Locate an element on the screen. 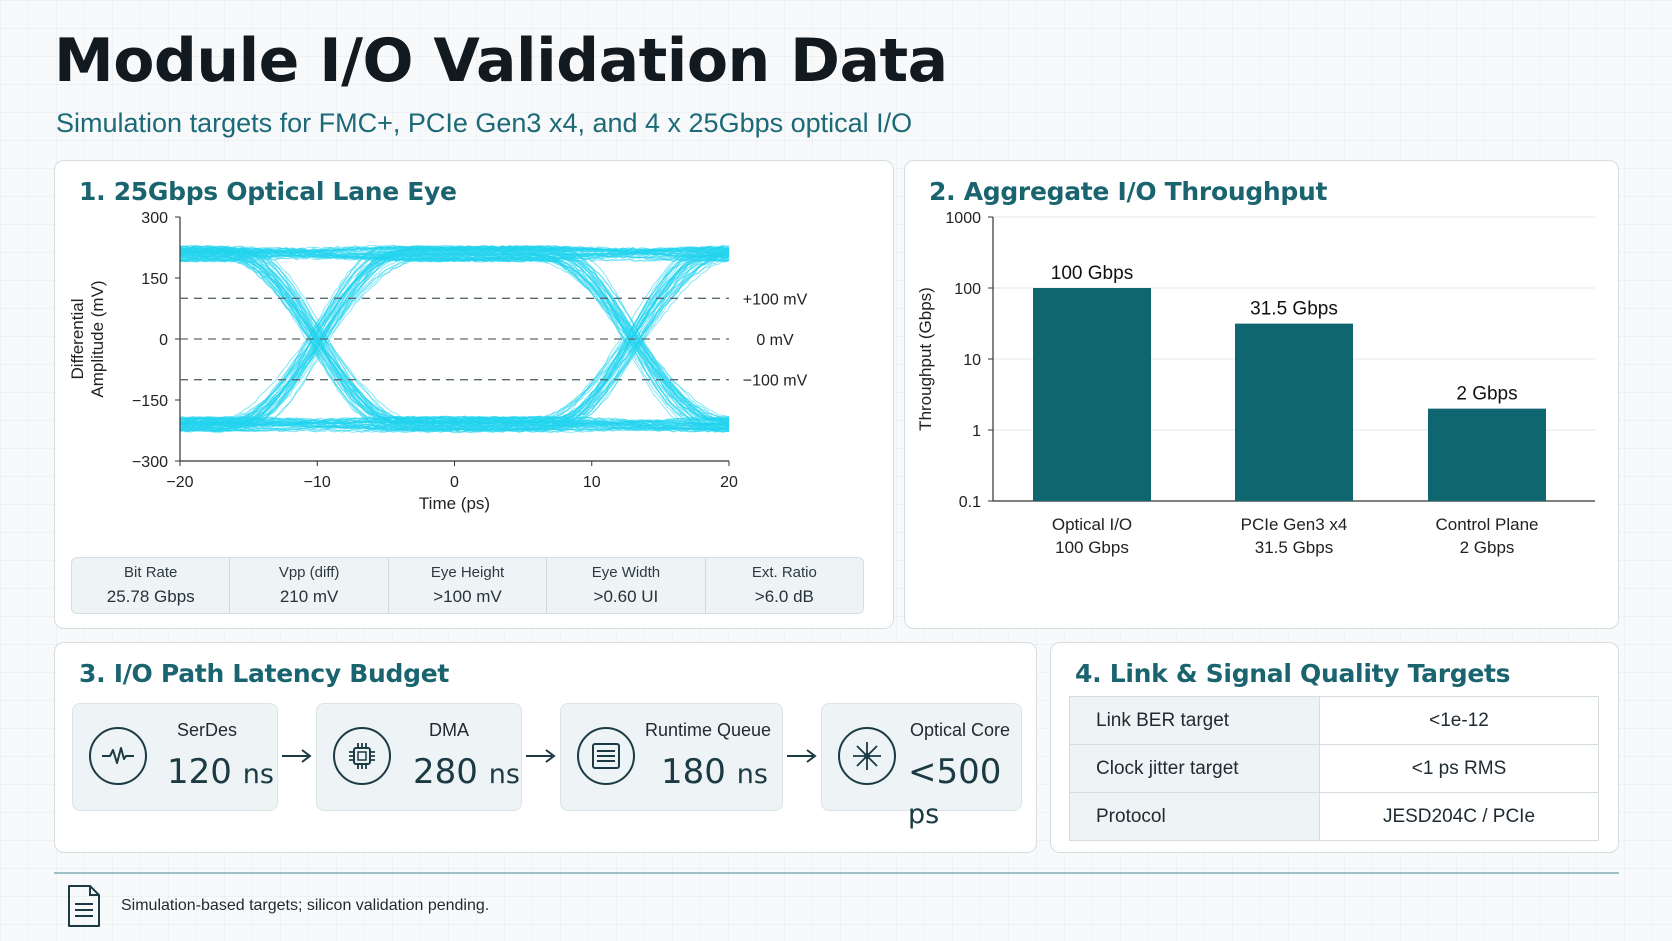 The image size is (1672, 941). metric-vpp: Vpp (diff) 210 mV is located at coordinates (309, 585).